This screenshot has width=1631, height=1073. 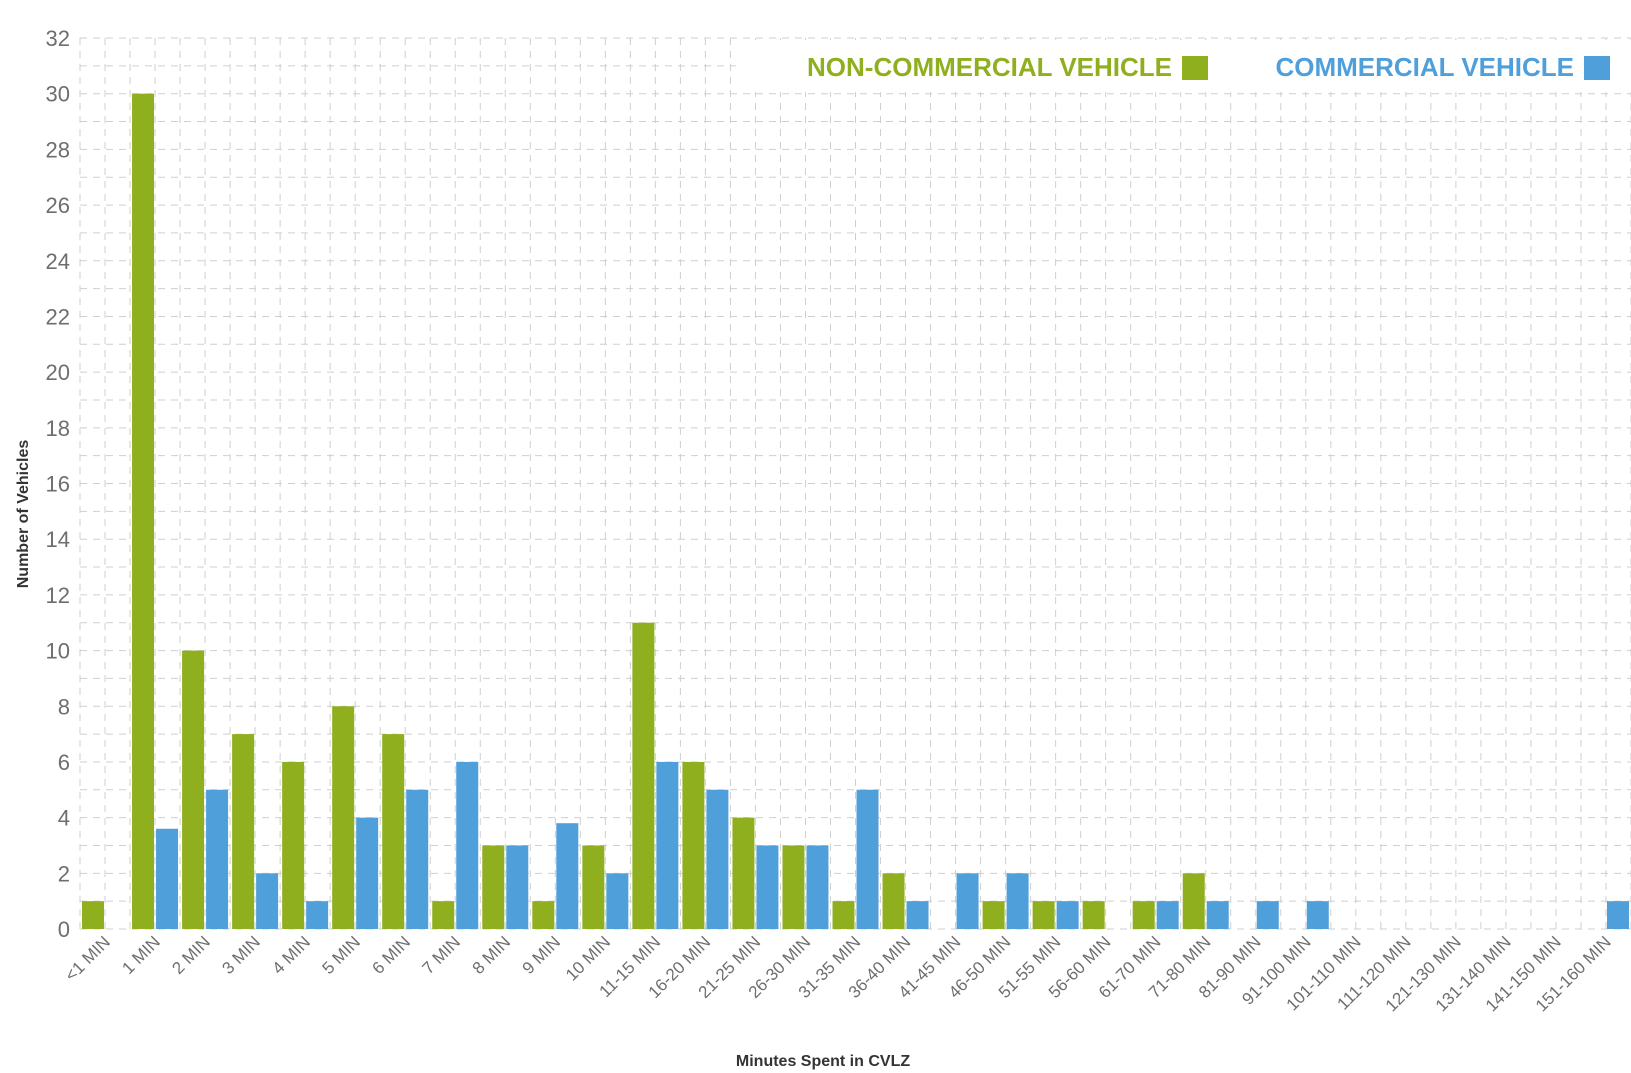 I want to click on y-tick-label: 18, so click(x=58, y=428).